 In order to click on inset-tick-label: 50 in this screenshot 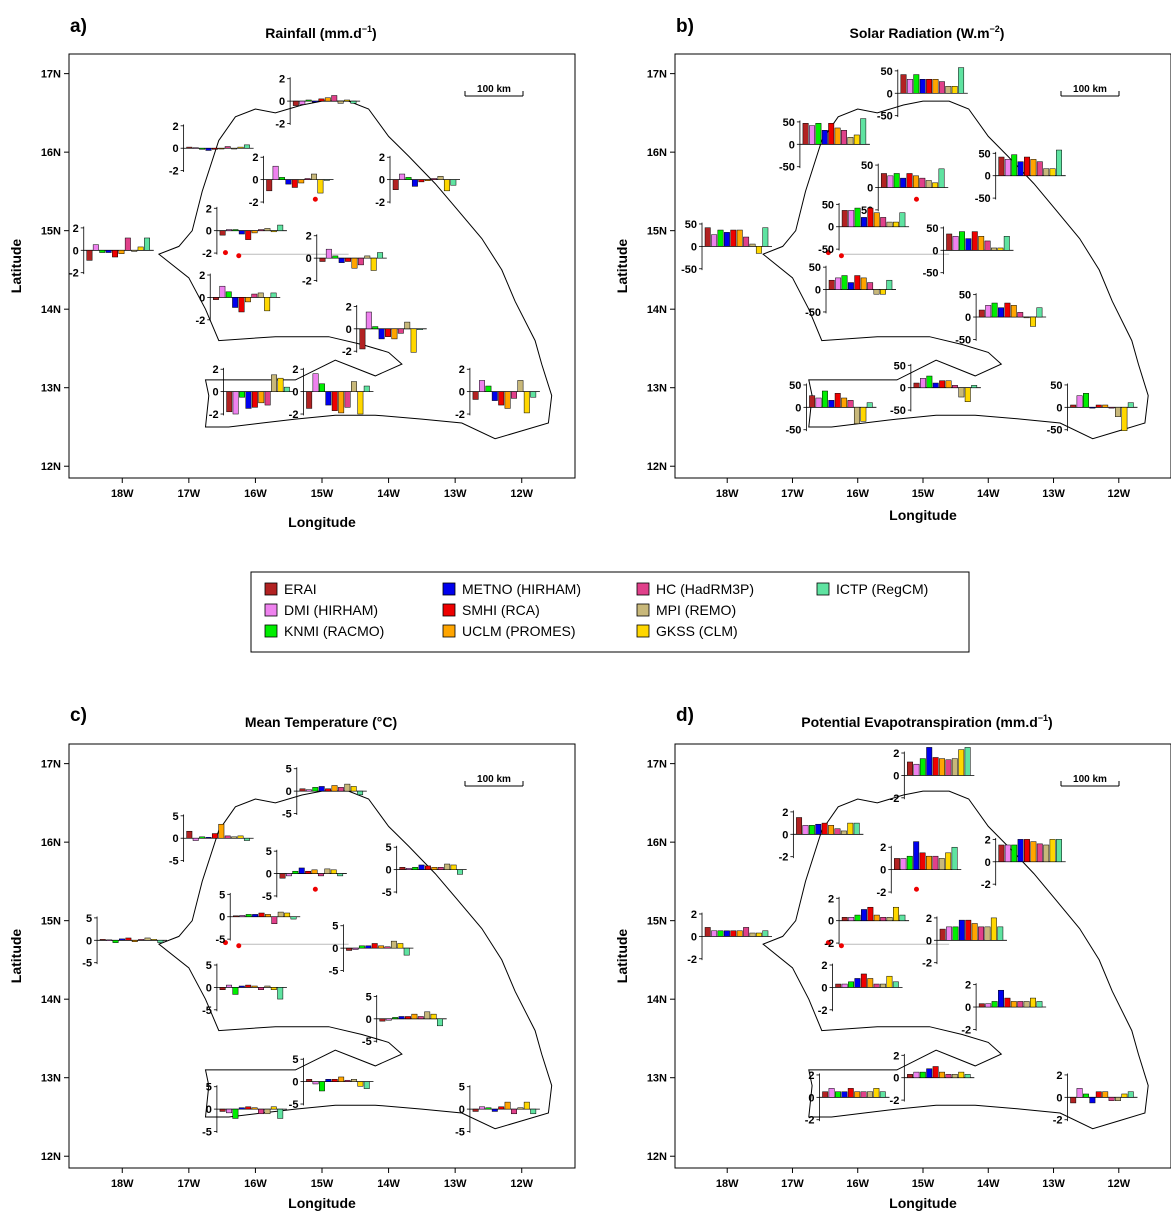, I will do `click(932, 229)`.